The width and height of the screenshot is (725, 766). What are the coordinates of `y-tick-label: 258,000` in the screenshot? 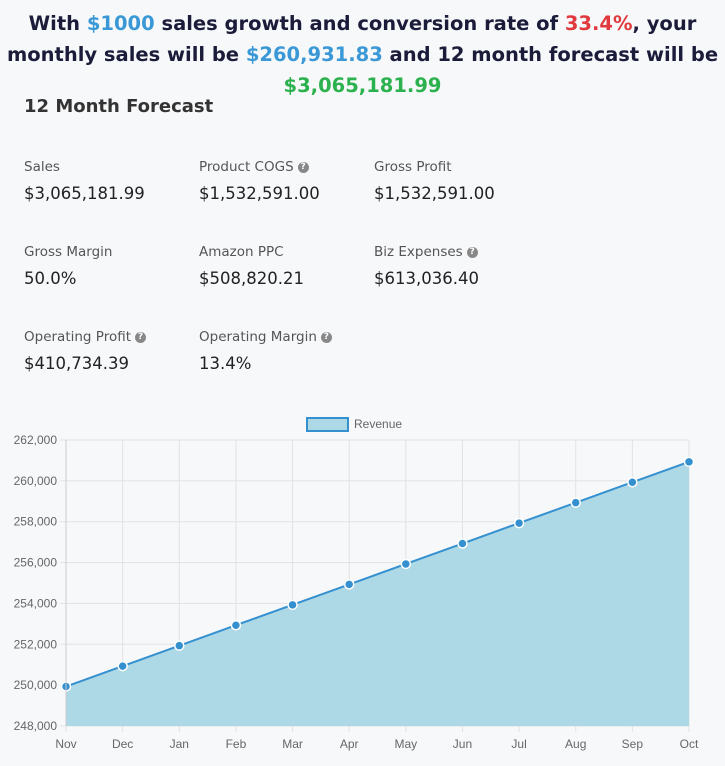 It's located at (36, 522).